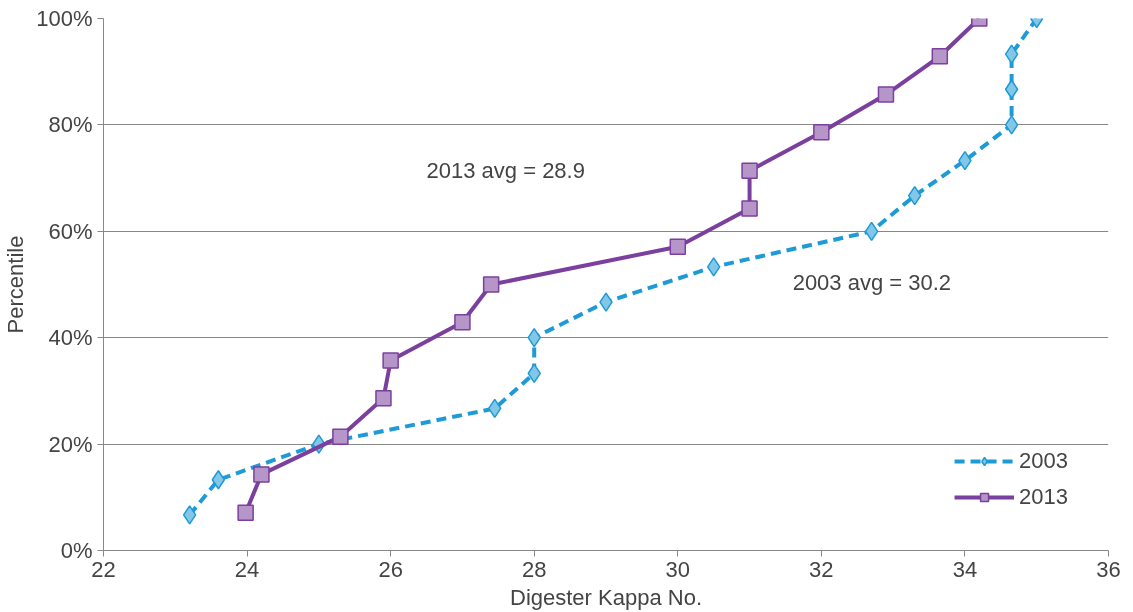 The width and height of the screenshot is (1133, 612). What do you see at coordinates (606, 597) in the screenshot?
I see `x-axis-title: Digester Kappa No.` at bounding box center [606, 597].